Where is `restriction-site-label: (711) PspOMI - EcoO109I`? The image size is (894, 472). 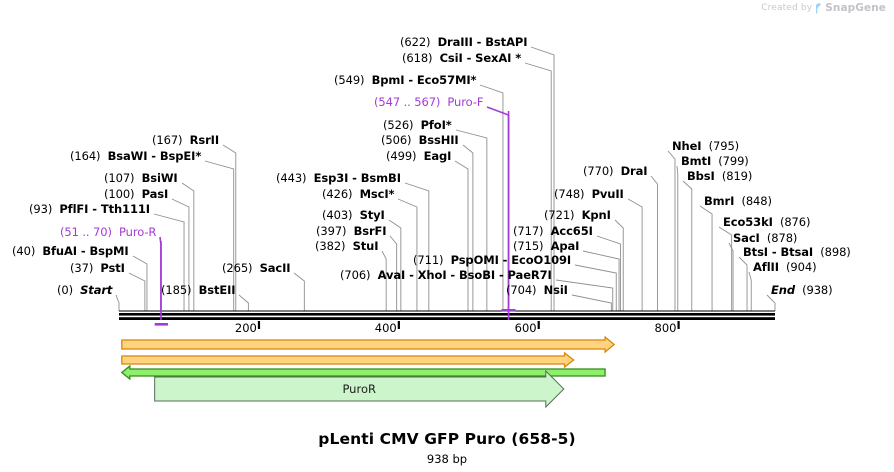
restriction-site-label: (711) PspOMI - EcoO109I is located at coordinates (492, 260).